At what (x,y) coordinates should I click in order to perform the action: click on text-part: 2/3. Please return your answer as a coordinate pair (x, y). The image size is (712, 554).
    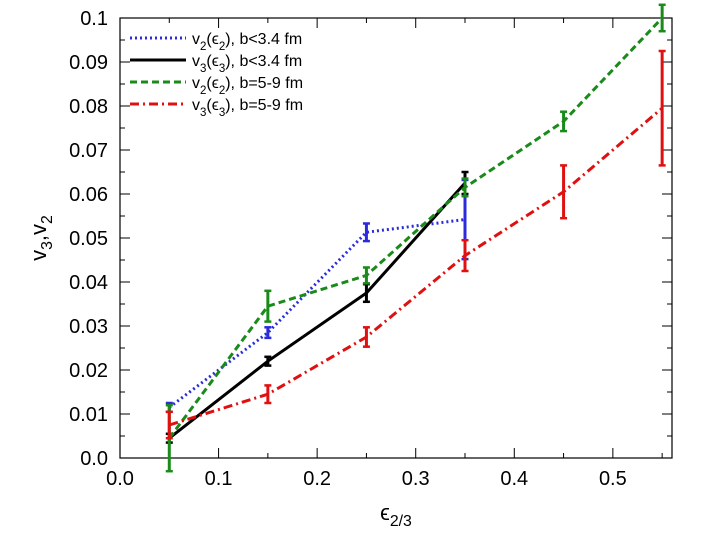
    Looking at the image, I should click on (401, 521).